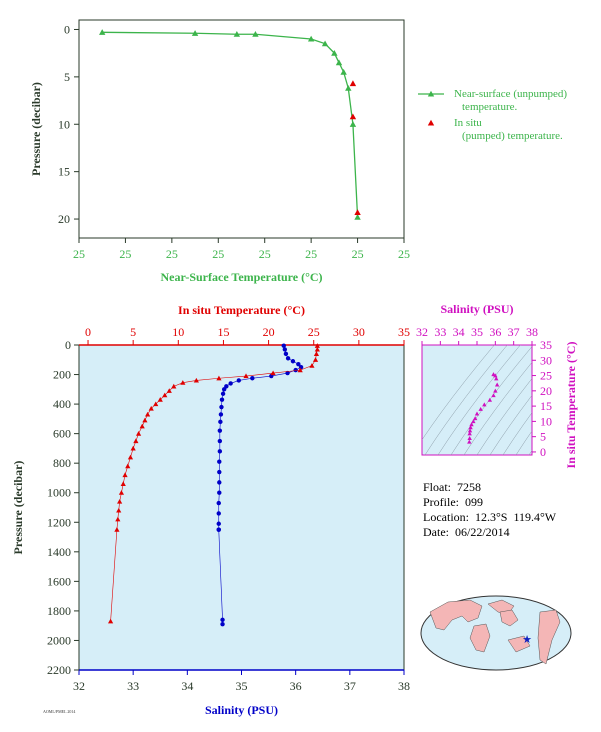  What do you see at coordinates (230, 124) in the screenshot?
I see `near-surface-temperature-line` at bounding box center [230, 124].